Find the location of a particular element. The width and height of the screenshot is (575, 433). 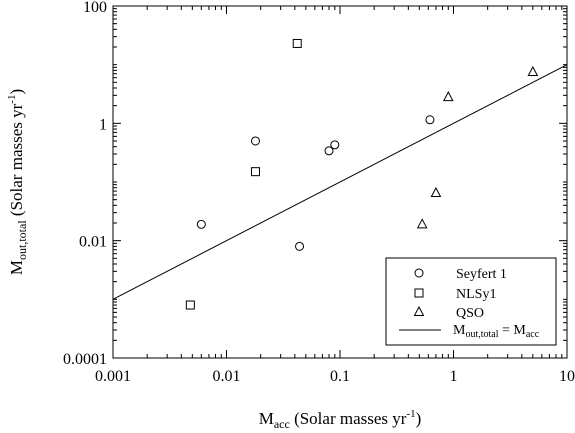

x-tick-label: 0.001 is located at coordinates (113, 376).